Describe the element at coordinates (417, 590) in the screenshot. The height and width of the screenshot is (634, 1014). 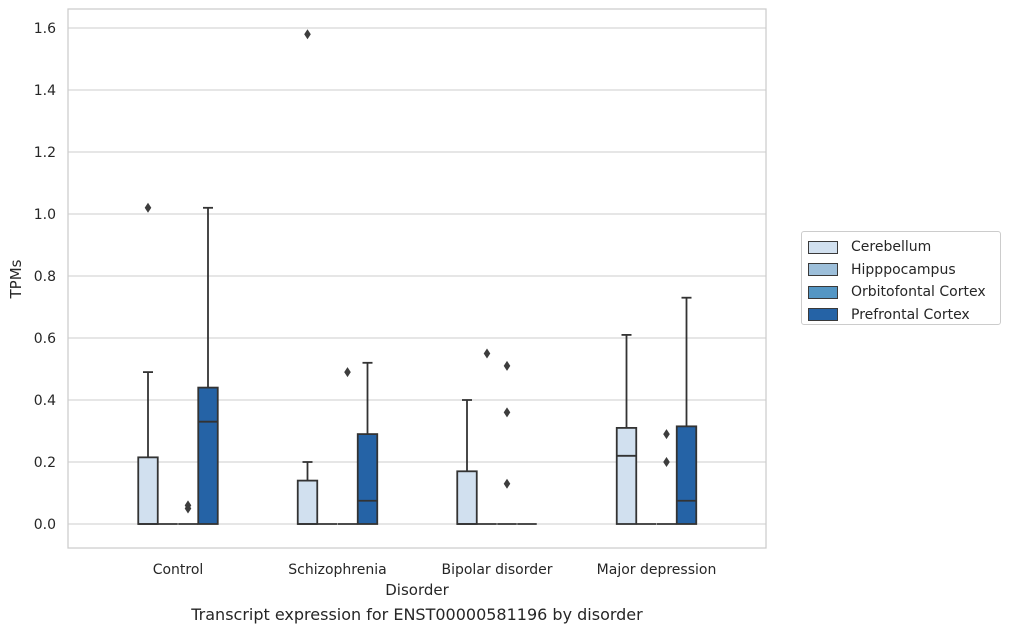
I see `x-axis-label: Disorder` at that location.